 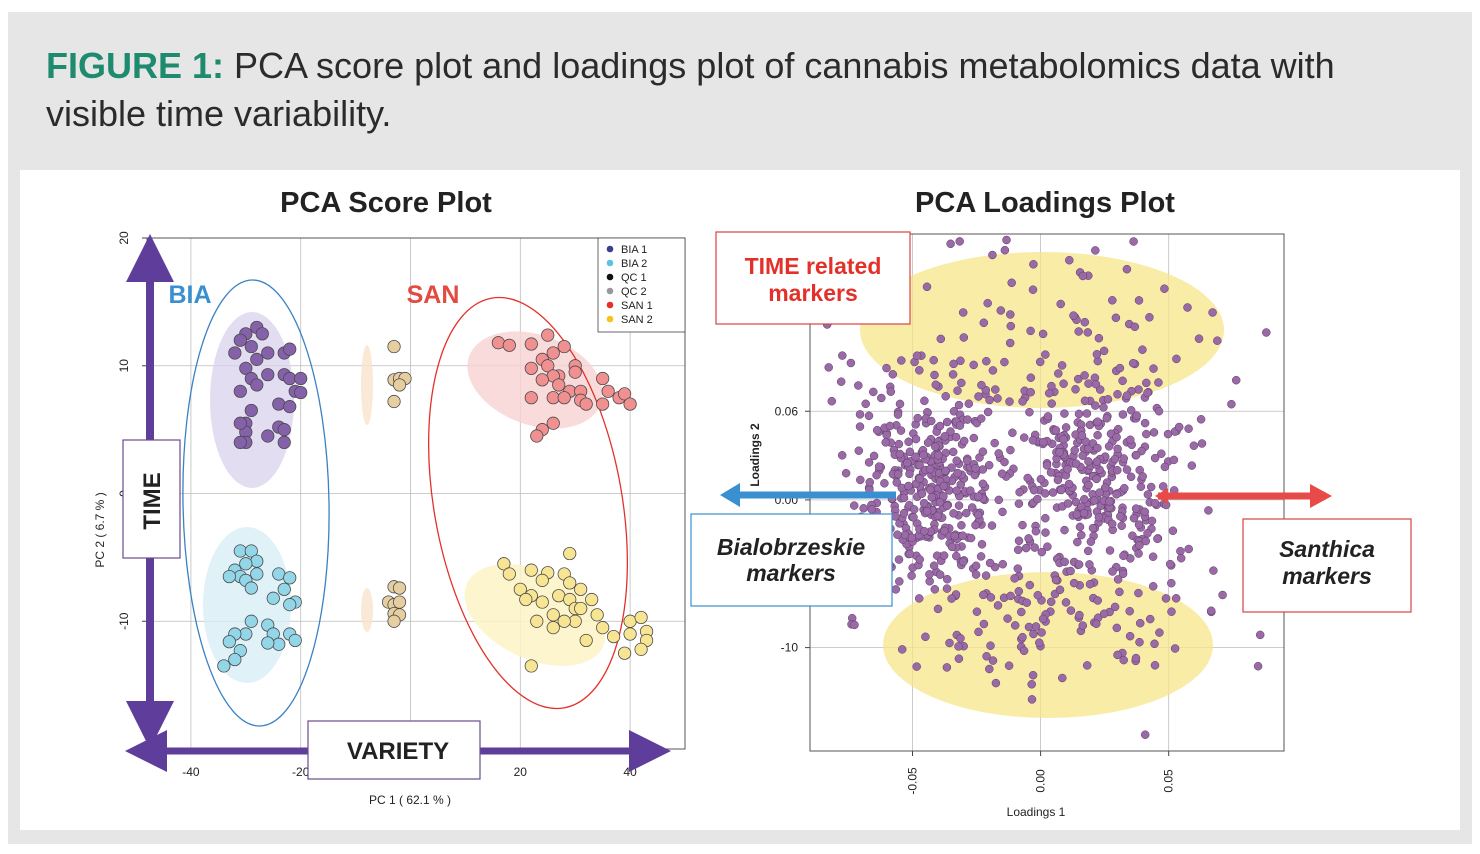 I want to click on score-x-tick-label: 40, so click(x=630, y=772).